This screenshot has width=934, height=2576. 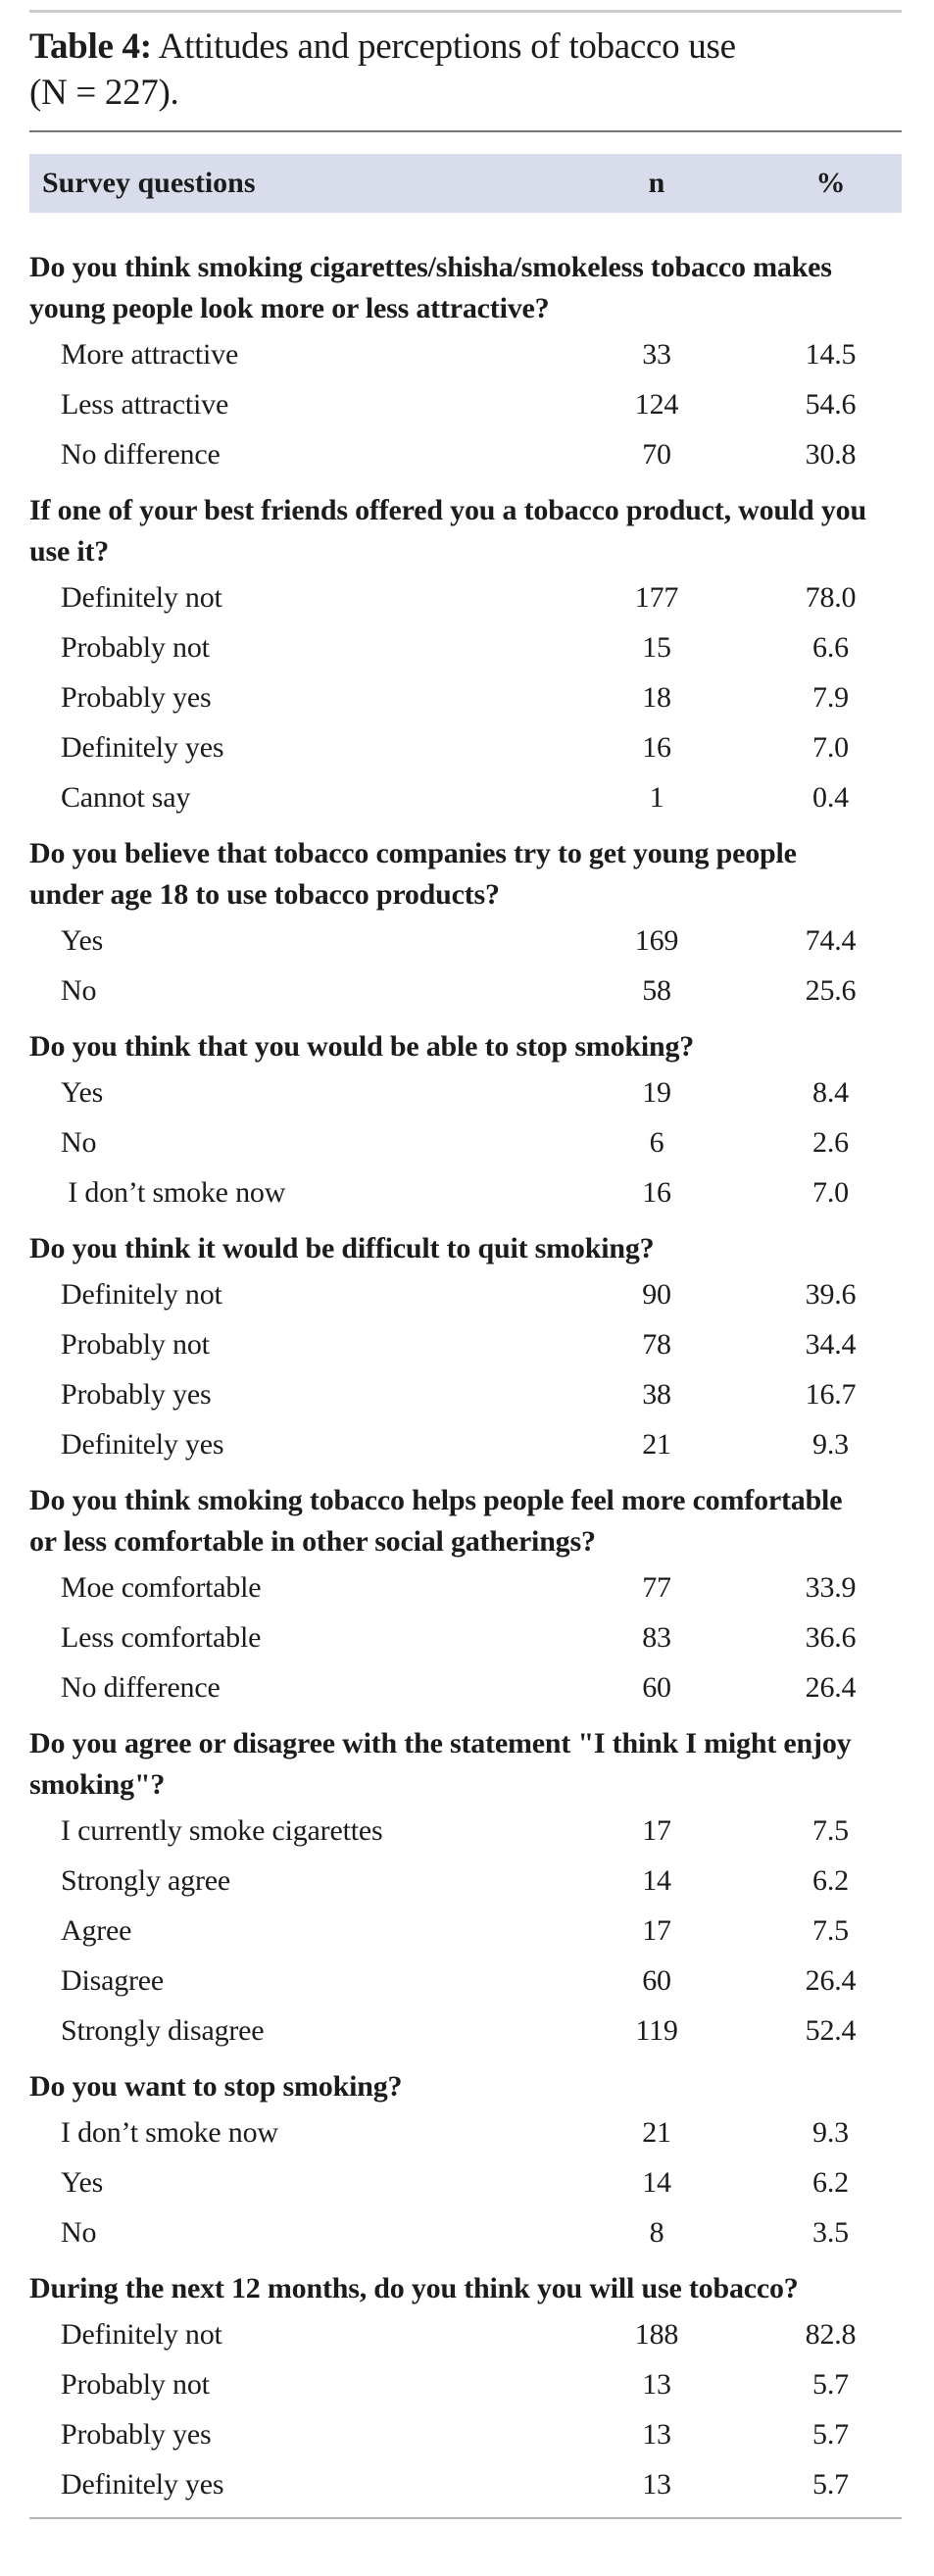 What do you see at coordinates (656, 2384) in the screenshot?
I see `answer-n-value: 13` at bounding box center [656, 2384].